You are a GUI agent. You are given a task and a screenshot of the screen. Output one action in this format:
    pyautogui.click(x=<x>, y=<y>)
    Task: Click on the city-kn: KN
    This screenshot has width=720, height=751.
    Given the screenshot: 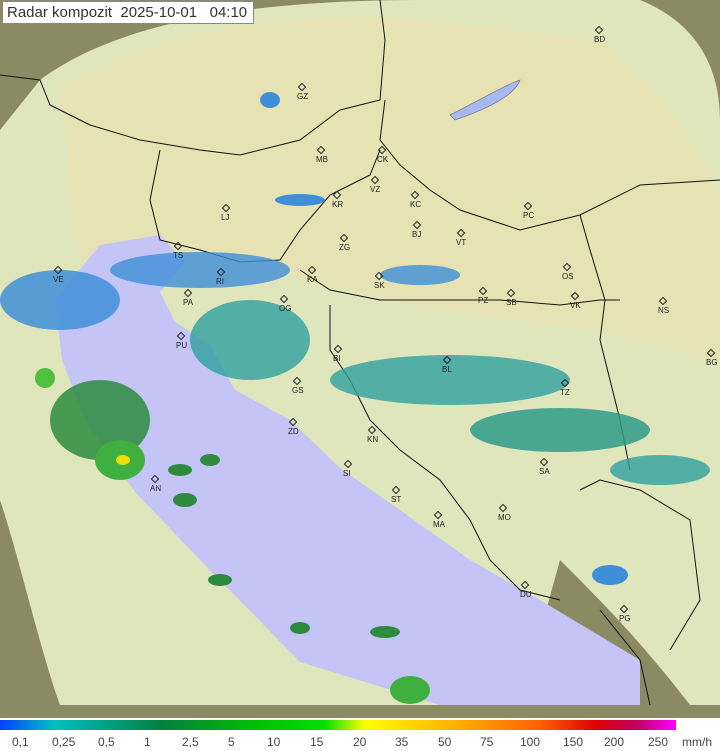 What is the action you would take?
    pyautogui.click(x=372, y=434)
    